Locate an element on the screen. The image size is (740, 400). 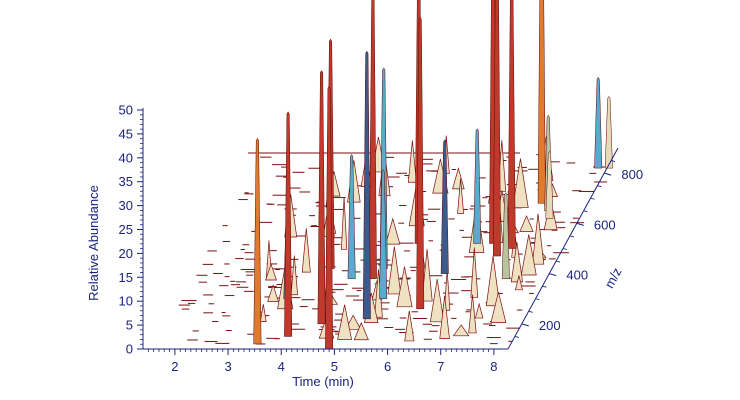
x-axis-label: Time (min) is located at coordinates (323, 381).